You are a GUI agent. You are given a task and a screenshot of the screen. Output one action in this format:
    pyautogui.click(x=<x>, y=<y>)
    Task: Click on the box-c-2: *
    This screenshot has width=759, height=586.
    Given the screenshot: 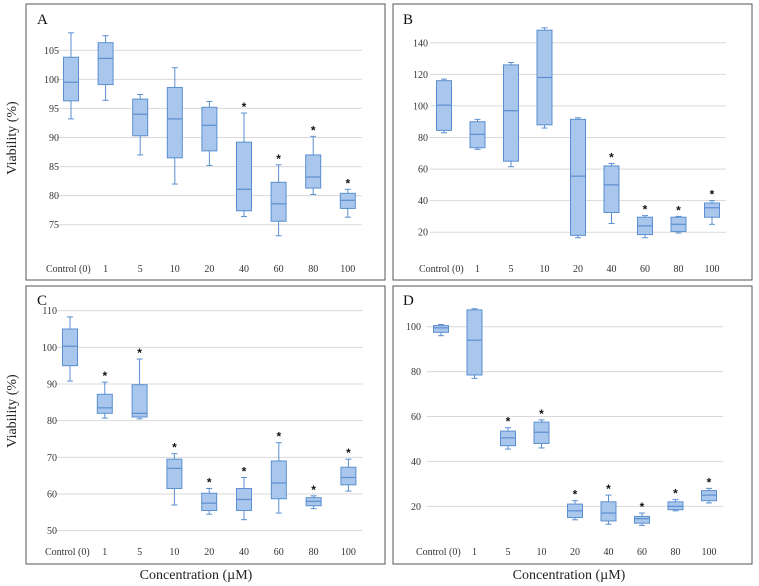 What is the action you would take?
    pyautogui.click(x=139, y=383)
    